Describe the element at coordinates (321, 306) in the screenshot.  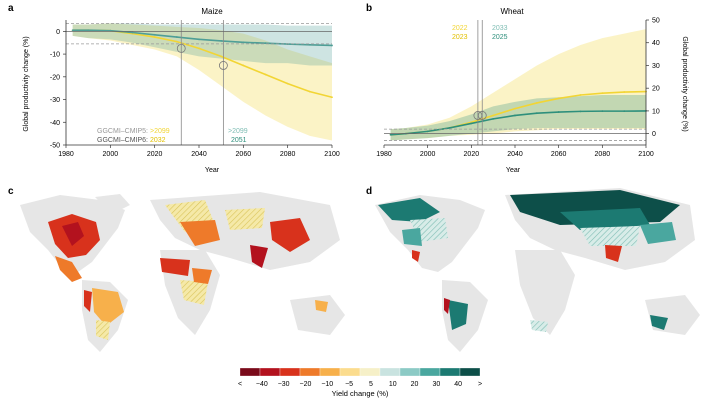
I see `map-c-australia-orange` at that location.